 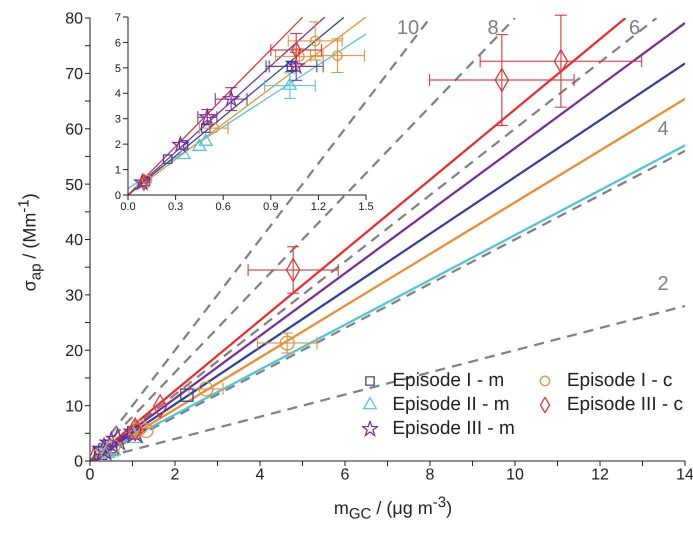 I want to click on series-label: 4, so click(x=663, y=129).